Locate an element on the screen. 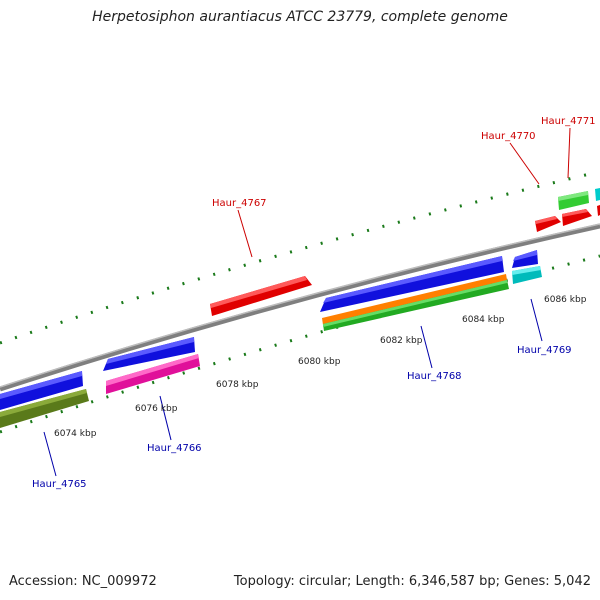 The height and width of the screenshot is (600, 600). gene-label-haur-4767: Haur_4767 is located at coordinates (239, 203).